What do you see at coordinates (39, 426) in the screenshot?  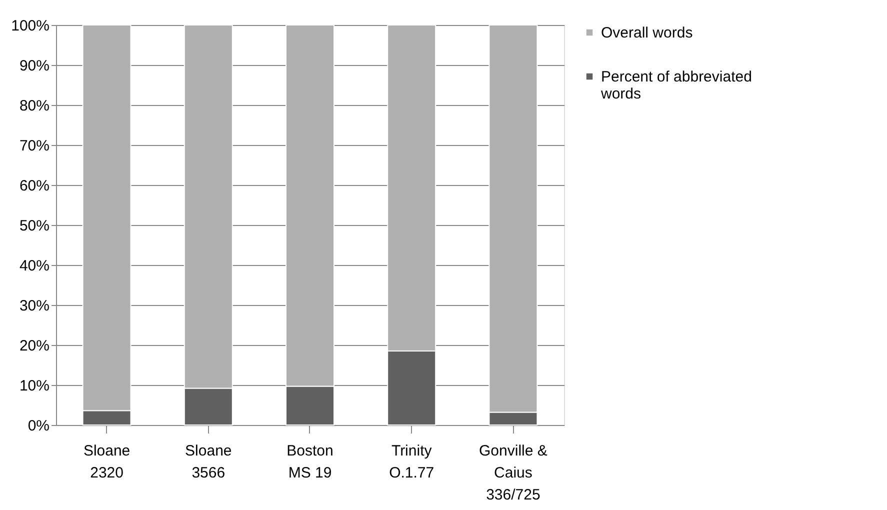 I see `y-tick-label: 0%` at bounding box center [39, 426].